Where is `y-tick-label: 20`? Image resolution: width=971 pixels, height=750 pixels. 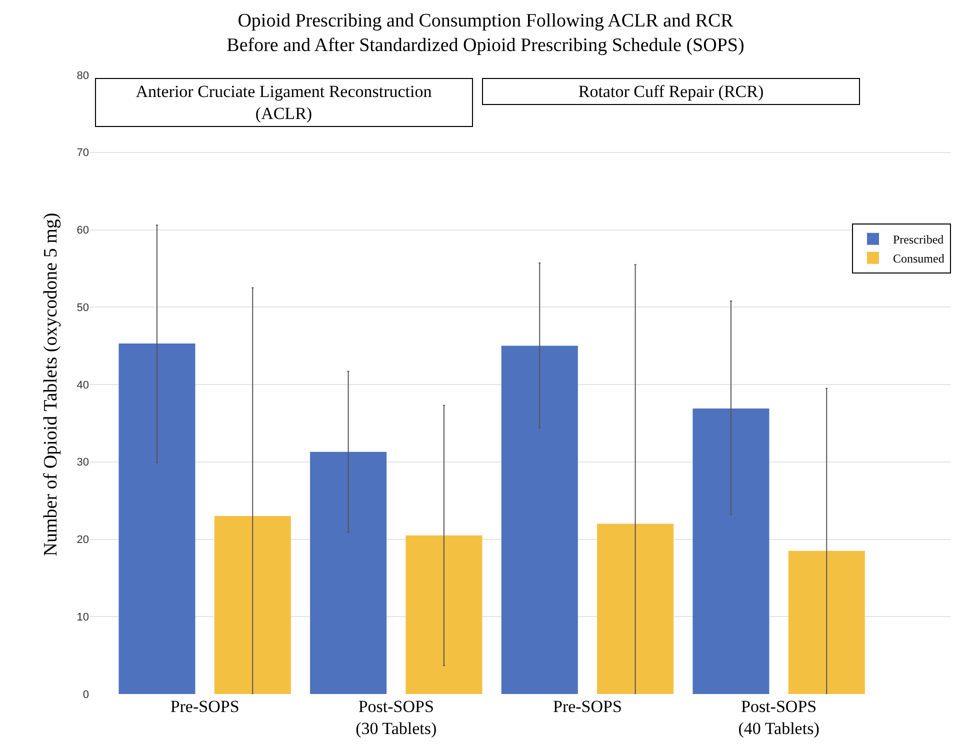 y-tick-label: 20 is located at coordinates (82, 540).